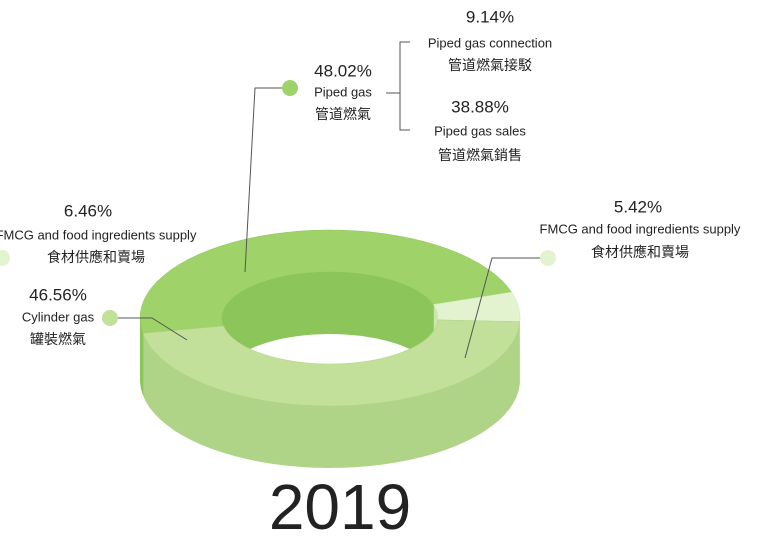  I want to click on category-label-zh: 管道燃氣, so click(343, 114).